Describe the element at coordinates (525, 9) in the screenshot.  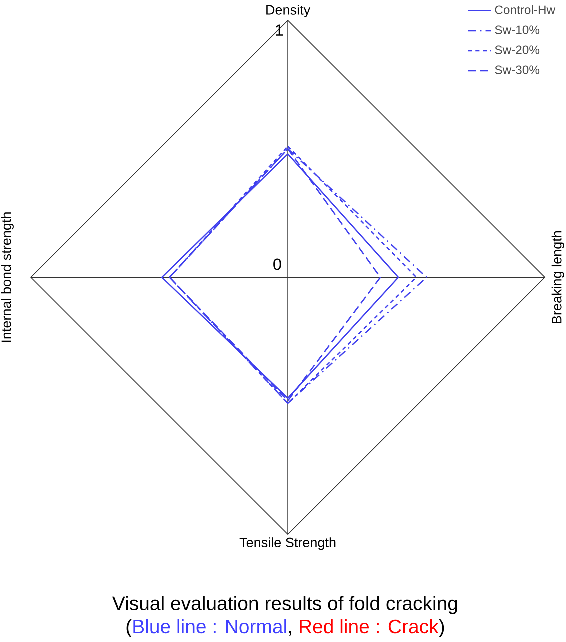
I see `legend-label: Control-Hw` at that location.